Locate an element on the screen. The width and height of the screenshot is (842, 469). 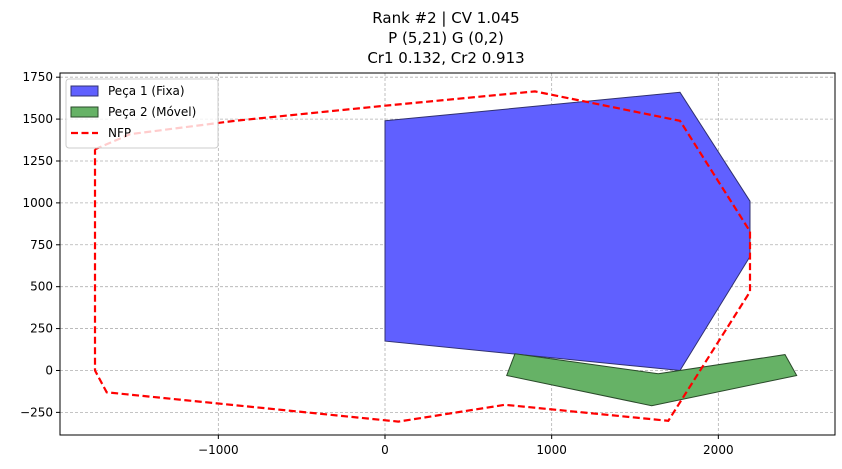
y-tick-label: 250 is located at coordinates (41, 329).